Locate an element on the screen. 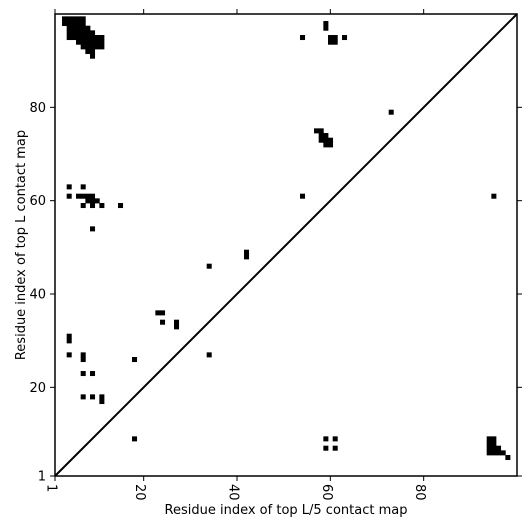  y-tick-label: 40 is located at coordinates (37, 295).